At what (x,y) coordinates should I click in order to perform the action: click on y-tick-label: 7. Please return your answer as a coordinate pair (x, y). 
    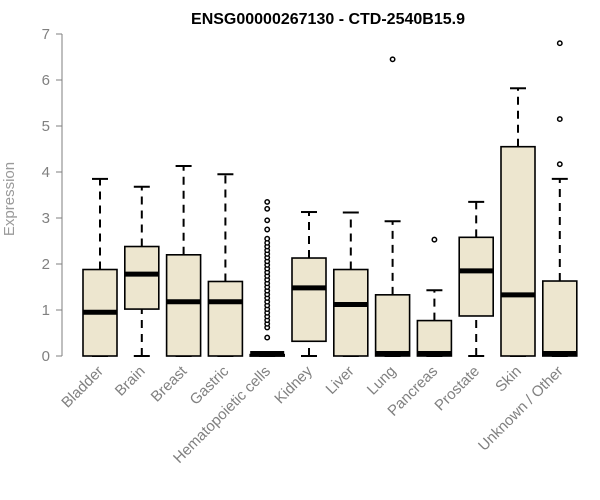
    Looking at the image, I should click on (46, 34).